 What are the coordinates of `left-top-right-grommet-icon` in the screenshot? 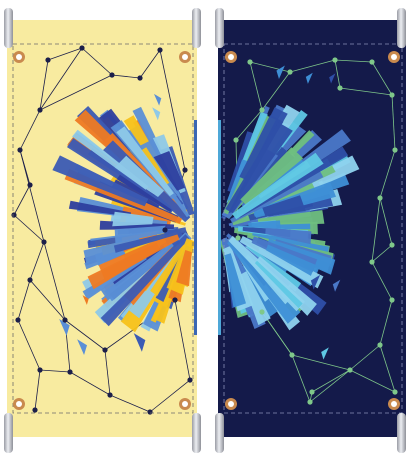 It's located at (185, 57).